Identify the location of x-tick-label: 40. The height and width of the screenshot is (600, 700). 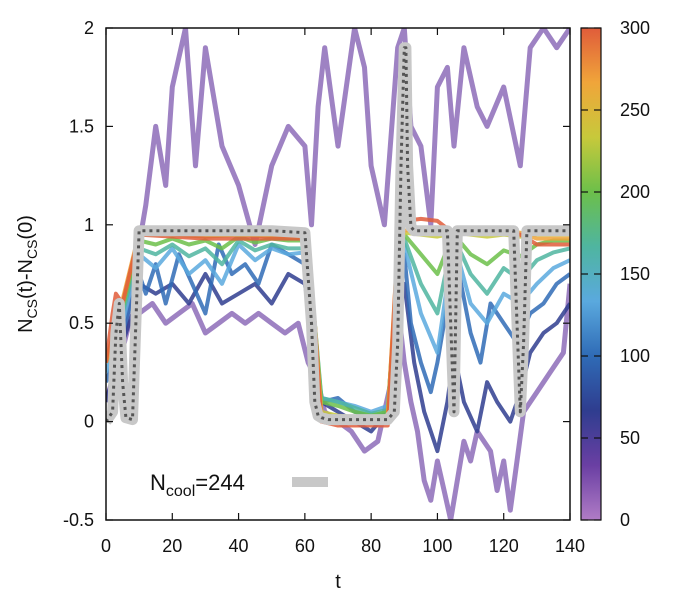
(239, 546).